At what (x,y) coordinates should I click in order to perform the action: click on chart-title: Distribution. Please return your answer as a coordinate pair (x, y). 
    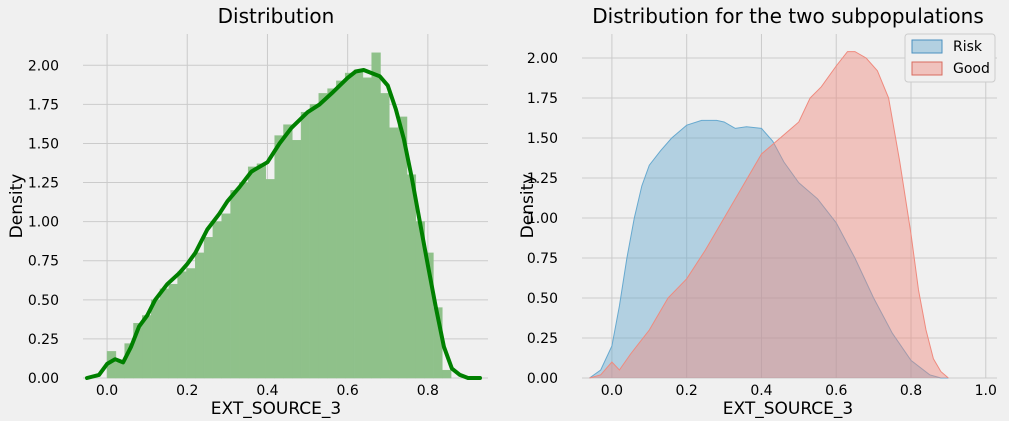
    Looking at the image, I should click on (276, 16).